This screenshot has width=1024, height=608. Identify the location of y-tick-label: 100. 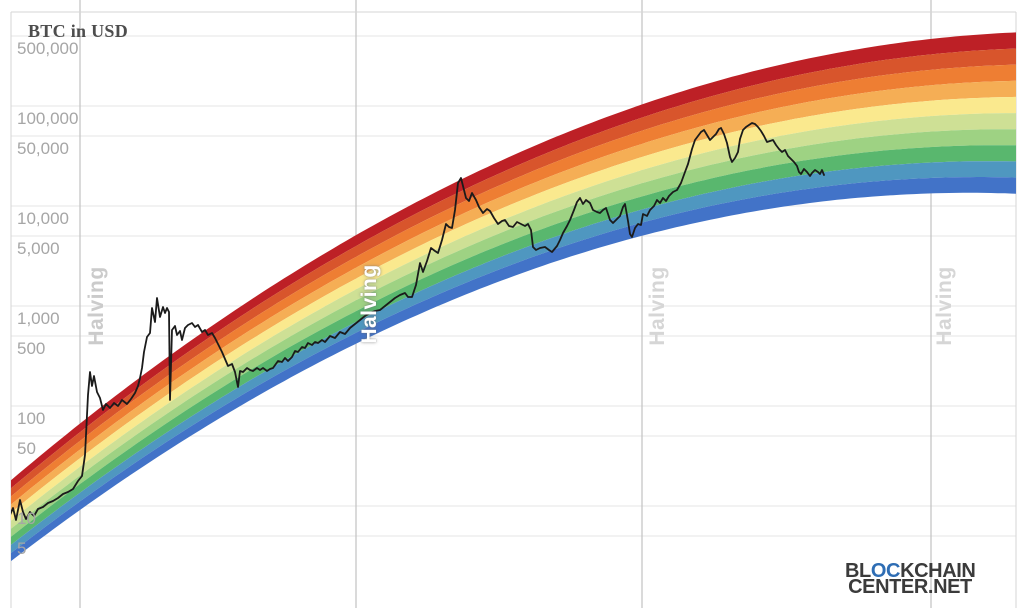
(31, 418).